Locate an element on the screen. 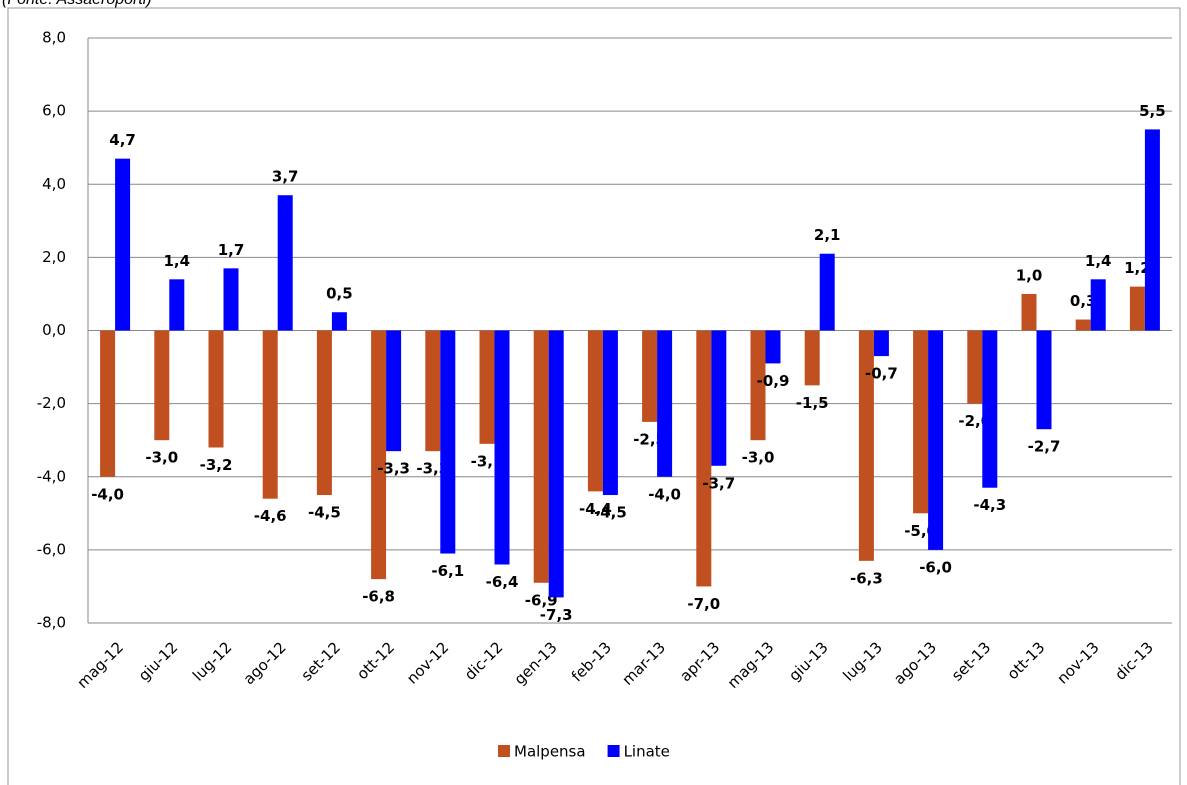 Image resolution: width=1187 pixels, height=785 pixels. x-tick-label: mar-13 is located at coordinates (644, 663).